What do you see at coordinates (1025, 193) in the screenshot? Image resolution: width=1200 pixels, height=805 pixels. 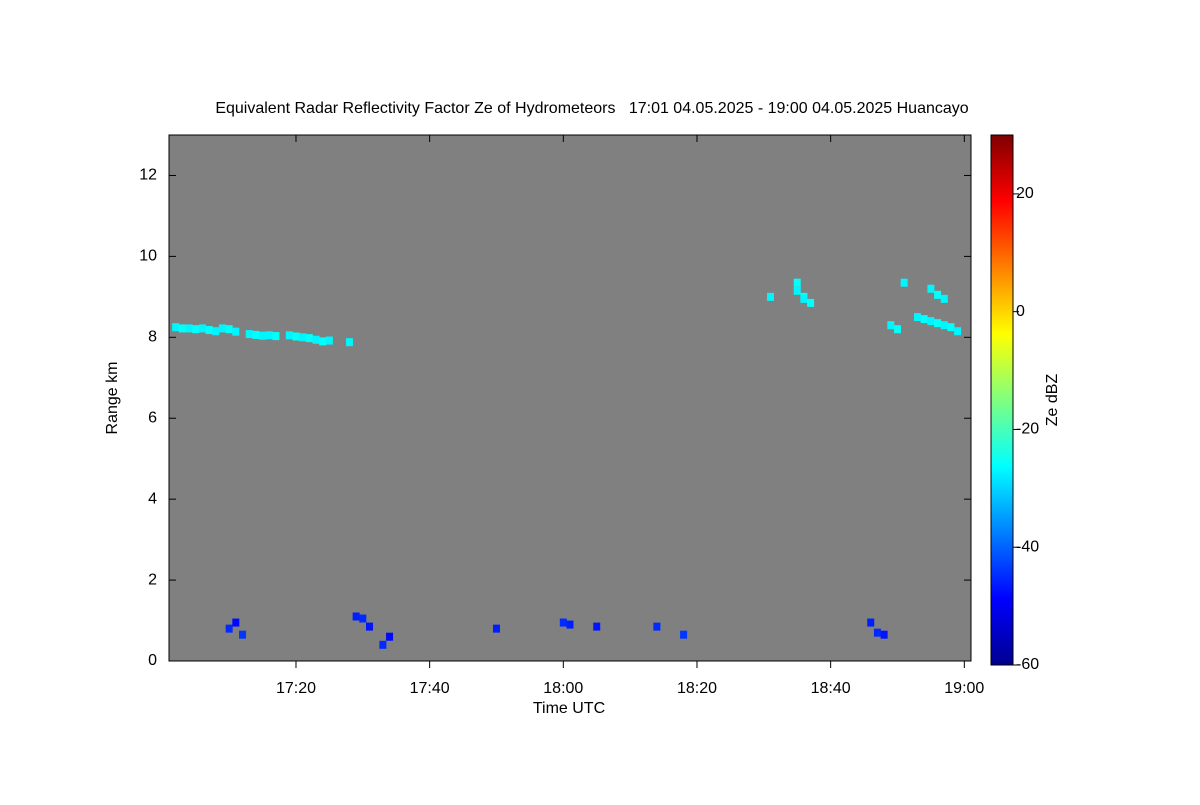 I see `colorbar-tick-label: 20` at bounding box center [1025, 193].